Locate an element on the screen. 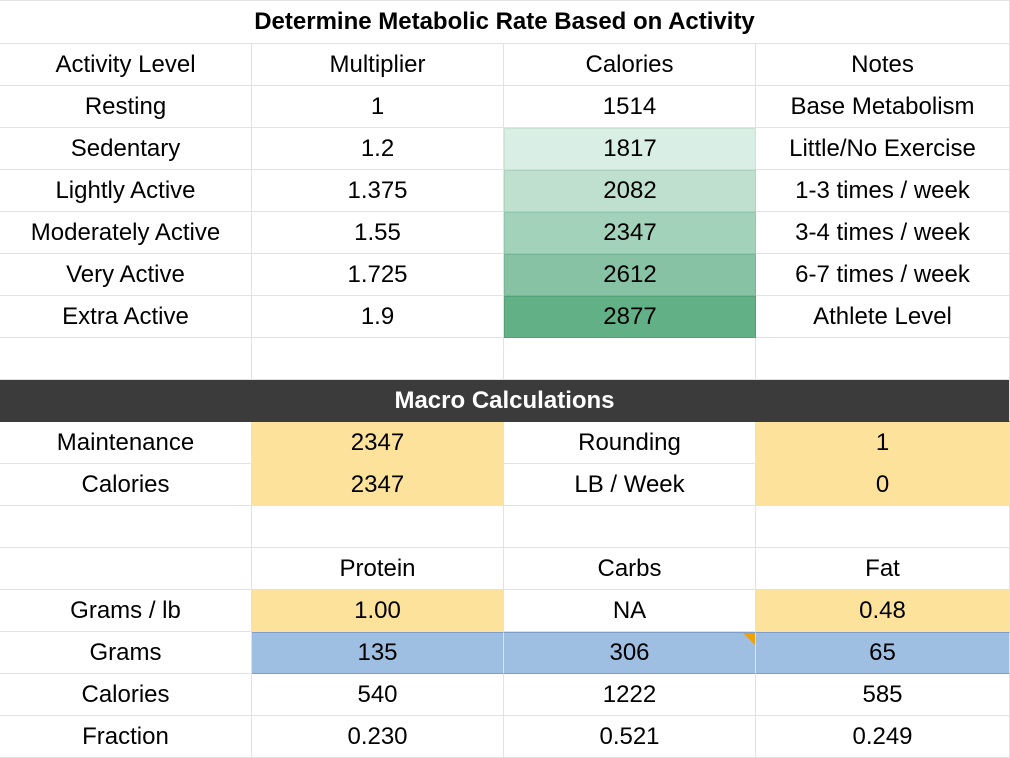 This screenshot has width=1010, height=758. carbs-grams-value: 306 is located at coordinates (629, 652).